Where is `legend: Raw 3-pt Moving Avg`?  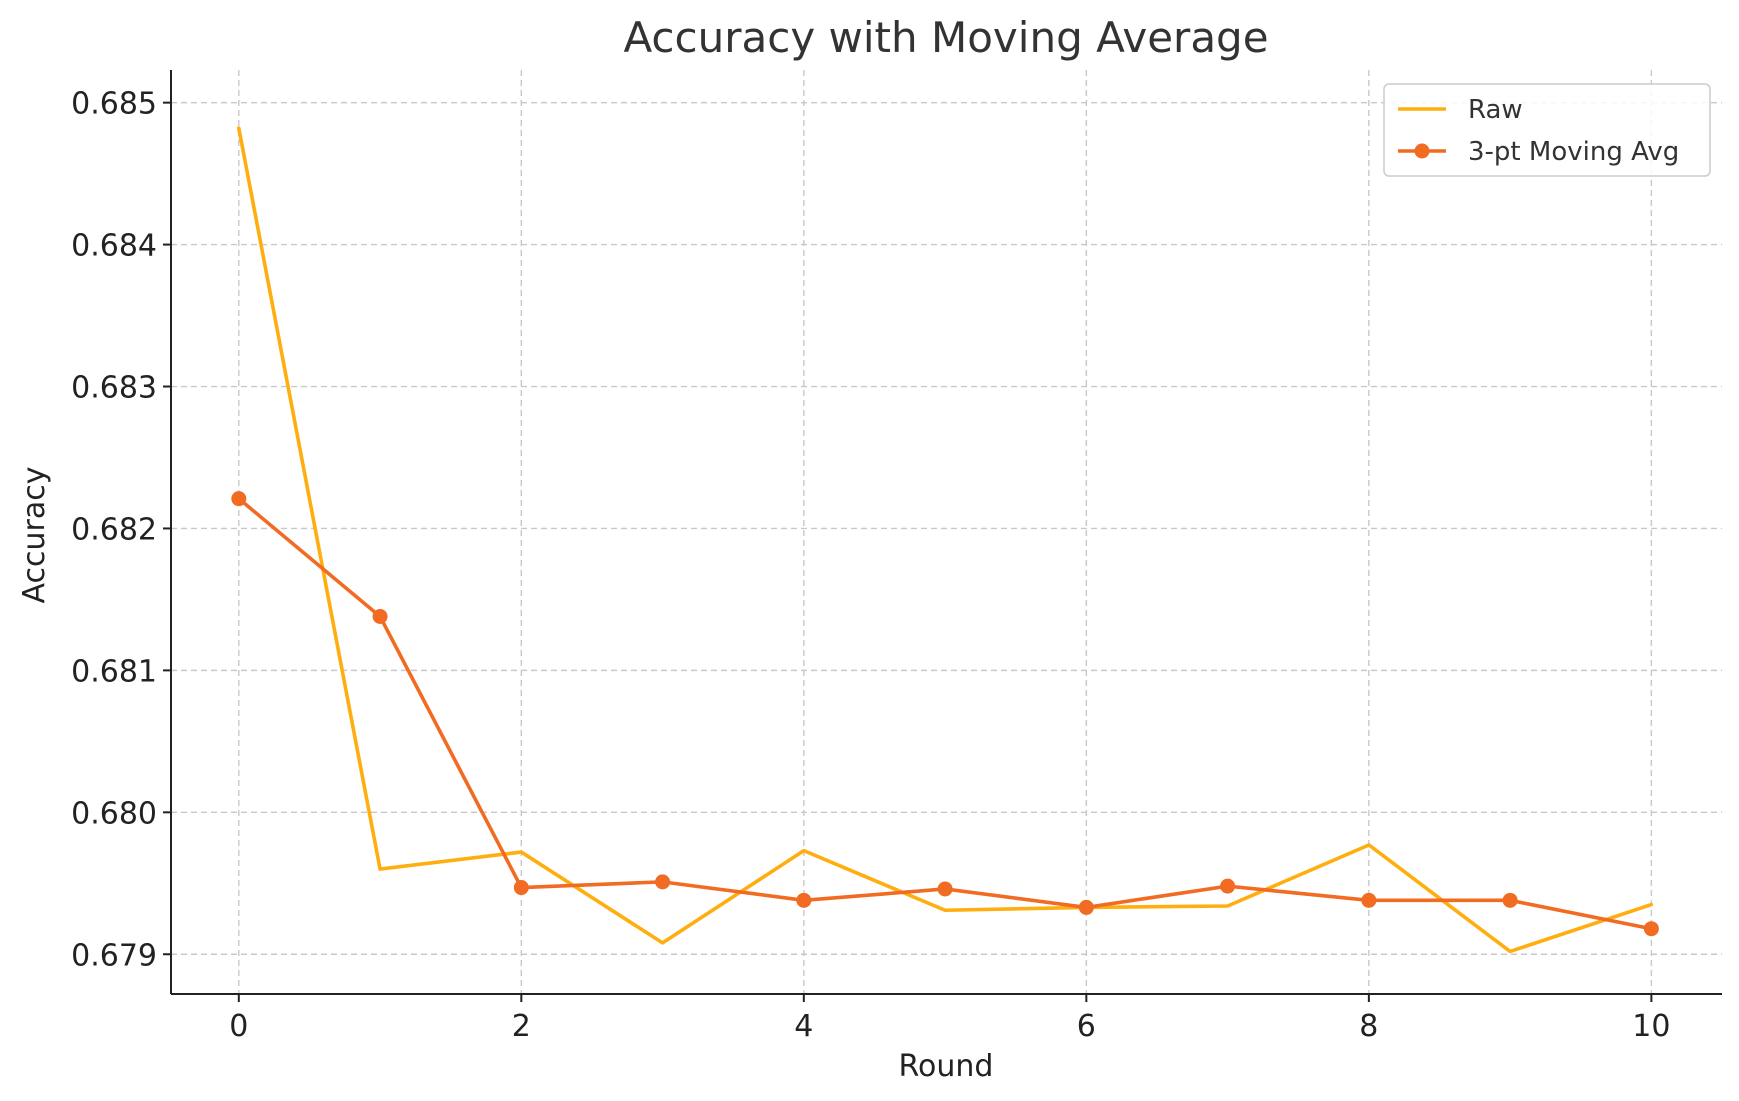 legend: Raw 3-pt Moving Avg is located at coordinates (1547, 130).